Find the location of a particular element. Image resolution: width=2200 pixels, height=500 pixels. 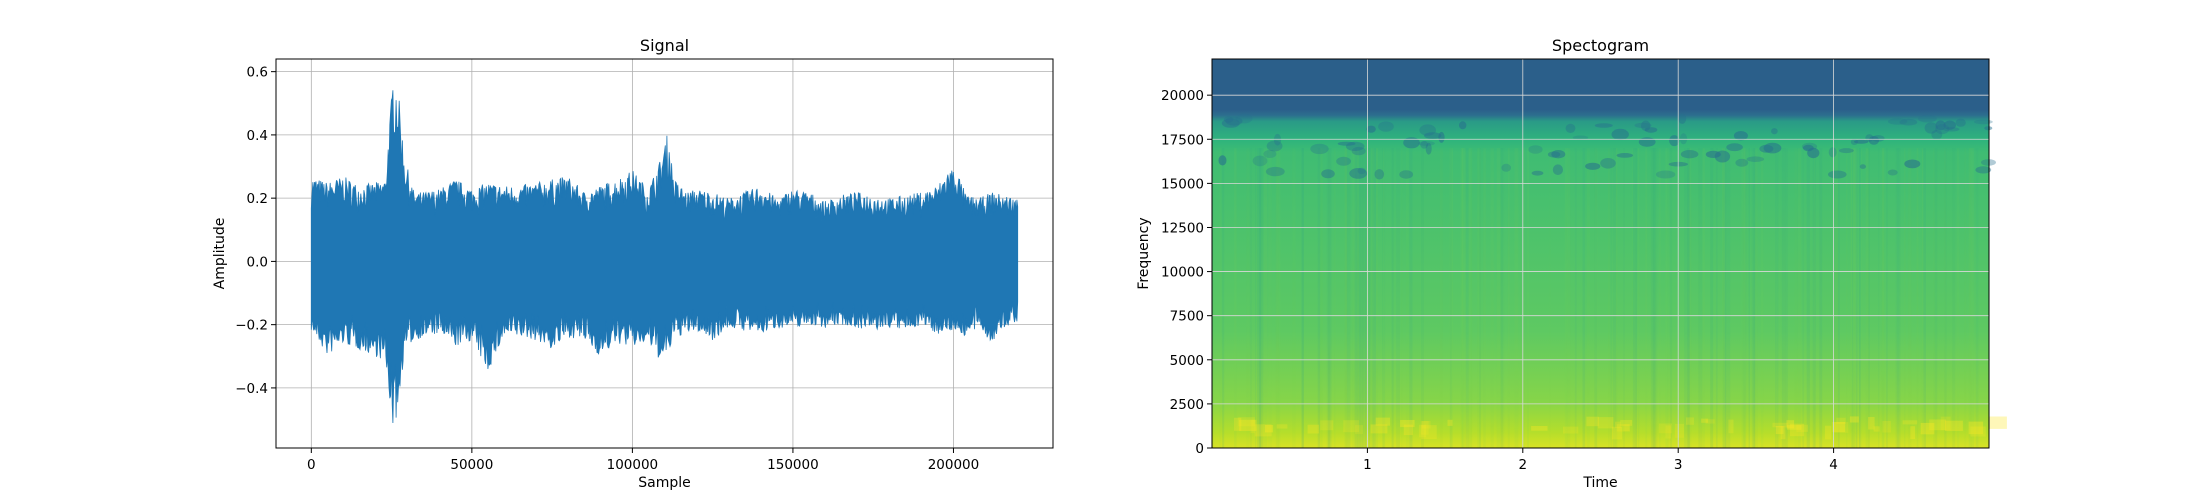

signal-y-tick-label: 0.4 is located at coordinates (257, 136).